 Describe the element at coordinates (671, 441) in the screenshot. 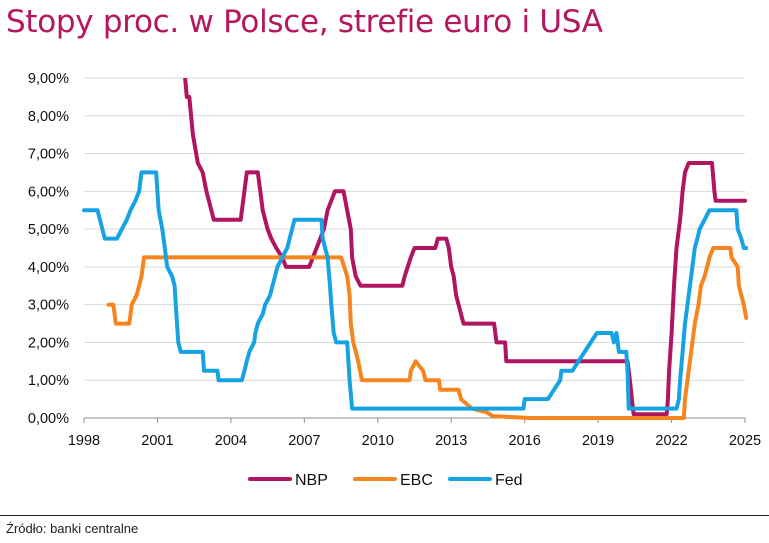

I see `x-tick-label: 2022` at that location.